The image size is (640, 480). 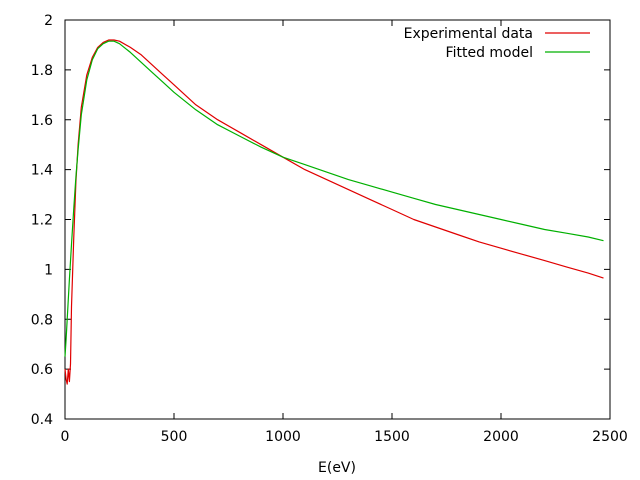 What do you see at coordinates (392, 437) in the screenshot?
I see `x-tick-label: 1500` at bounding box center [392, 437].